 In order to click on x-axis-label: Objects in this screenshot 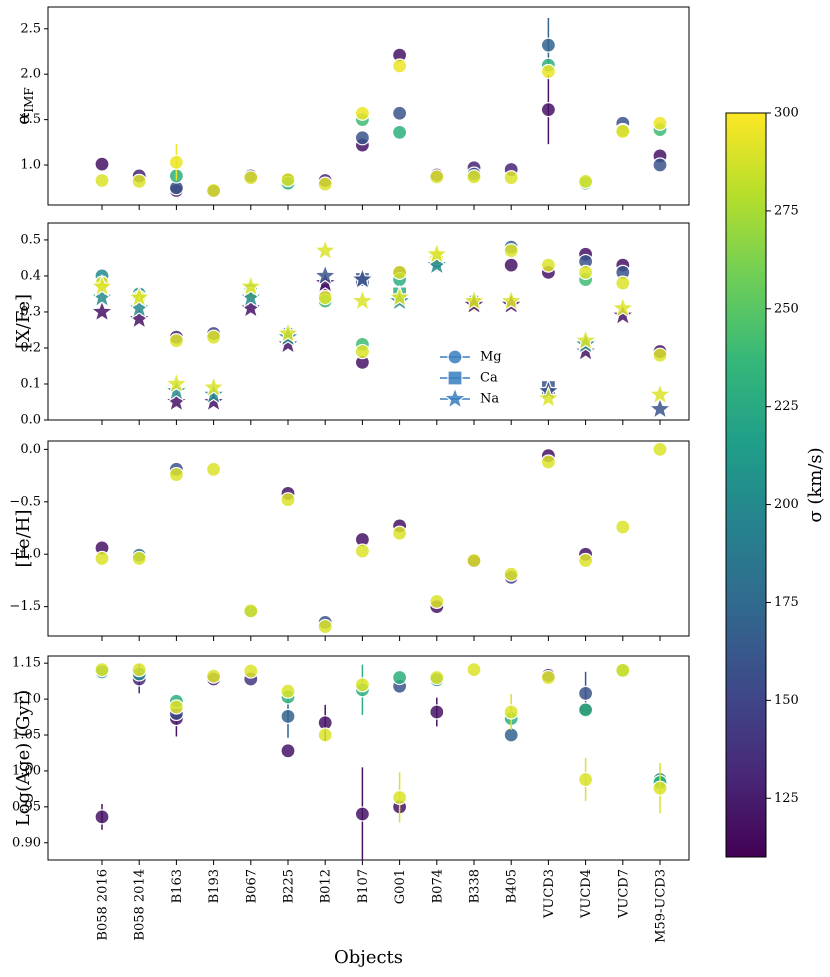, I will do `click(368, 957)`.